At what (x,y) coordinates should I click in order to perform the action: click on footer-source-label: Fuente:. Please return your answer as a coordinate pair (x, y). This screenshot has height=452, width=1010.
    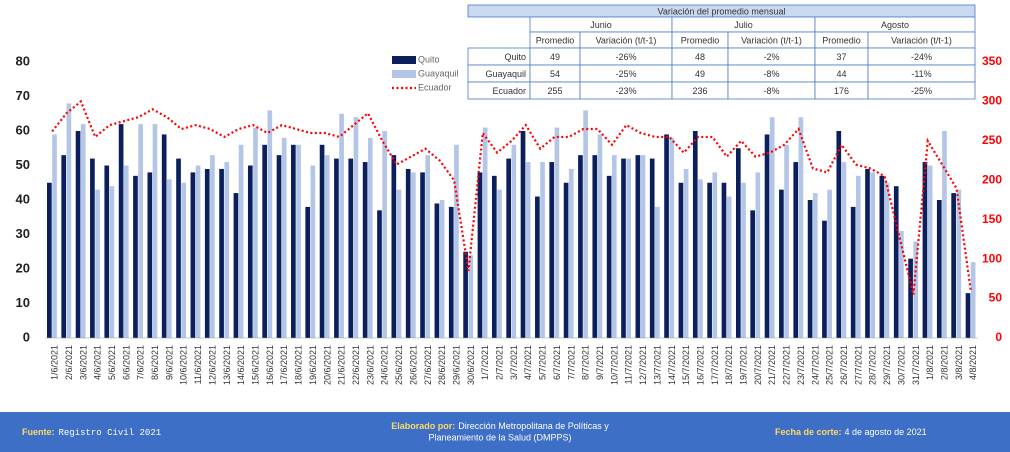
    Looking at the image, I should click on (38, 432).